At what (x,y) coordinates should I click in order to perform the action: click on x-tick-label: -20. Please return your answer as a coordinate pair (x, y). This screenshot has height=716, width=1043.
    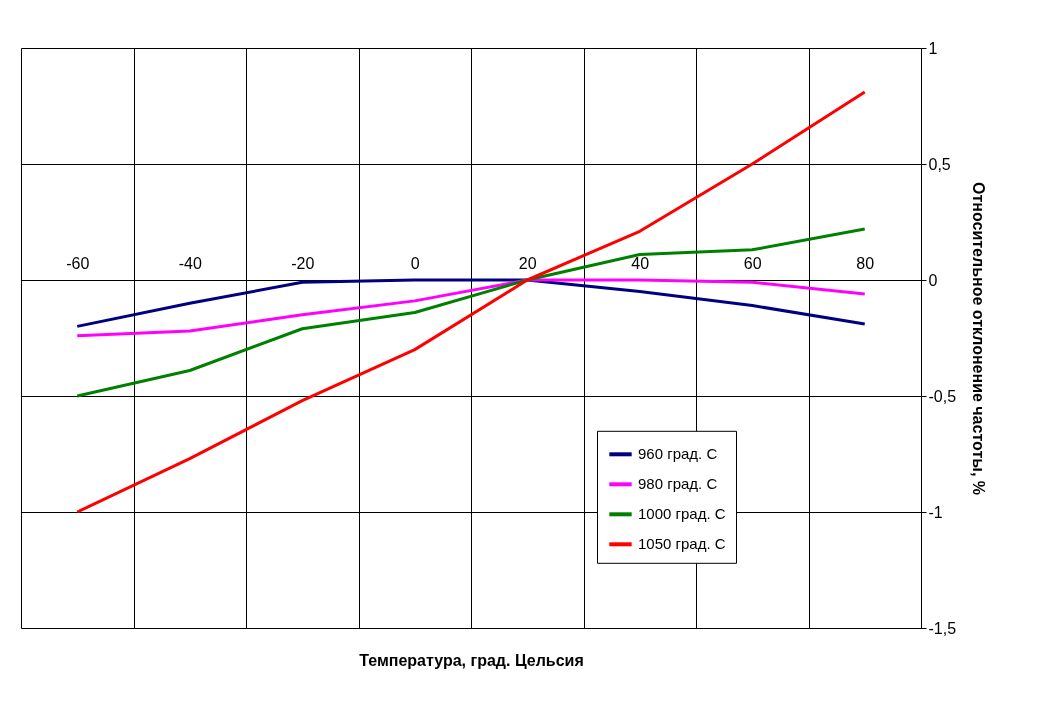
    Looking at the image, I should click on (303, 263).